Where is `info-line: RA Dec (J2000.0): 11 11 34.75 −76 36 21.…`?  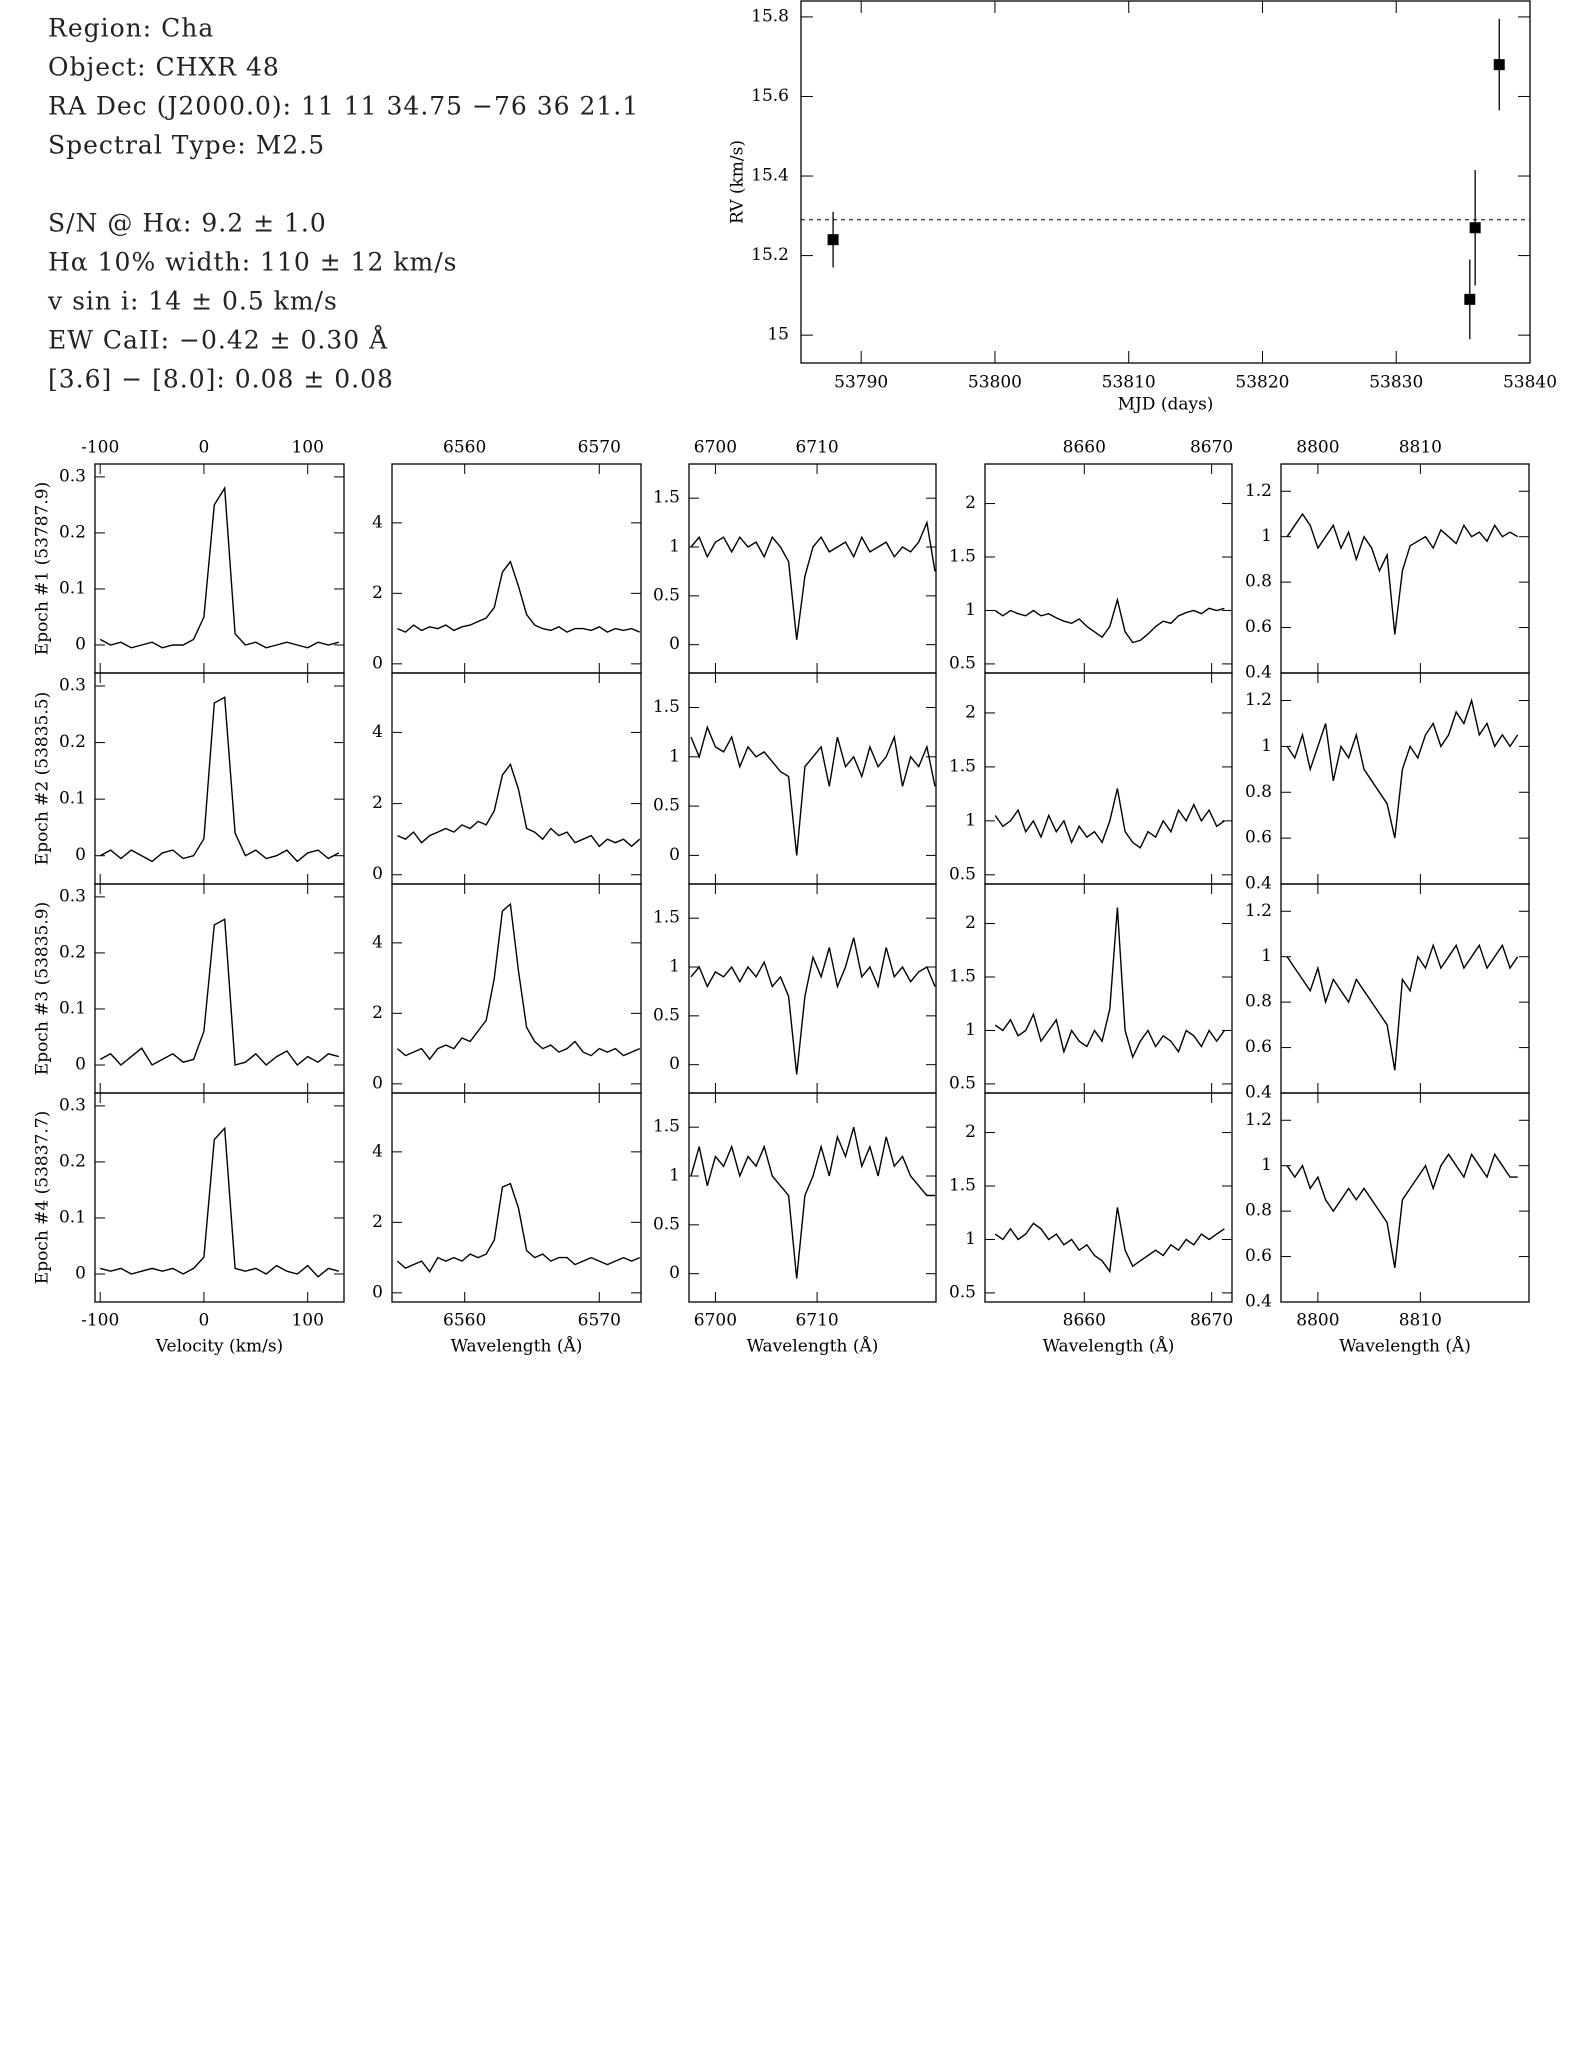 info-line: RA Dec (J2000.0): 11 11 34.75 −76 36 21.… is located at coordinates (343, 106).